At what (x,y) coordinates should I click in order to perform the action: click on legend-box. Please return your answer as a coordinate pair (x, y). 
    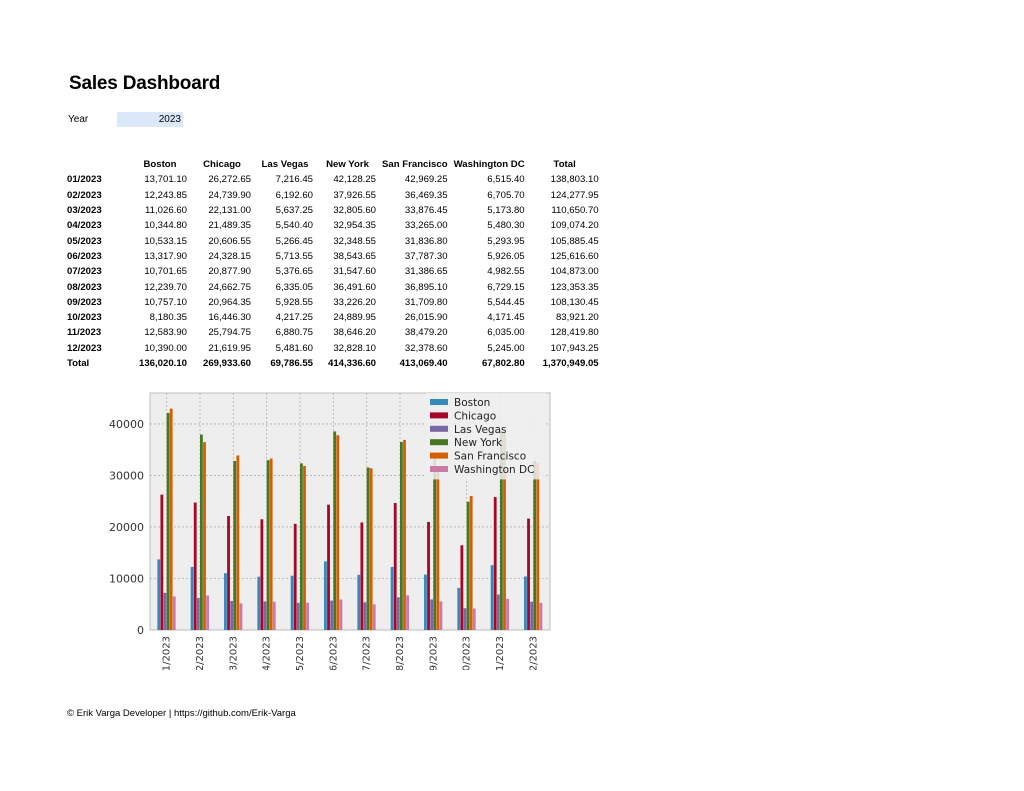
    Looking at the image, I should click on (486, 436).